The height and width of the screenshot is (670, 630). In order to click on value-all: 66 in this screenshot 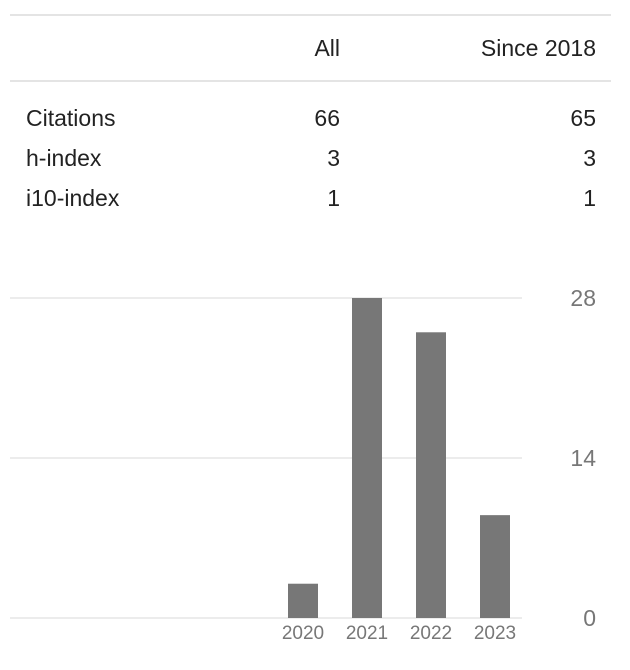, I will do `click(327, 117)`.